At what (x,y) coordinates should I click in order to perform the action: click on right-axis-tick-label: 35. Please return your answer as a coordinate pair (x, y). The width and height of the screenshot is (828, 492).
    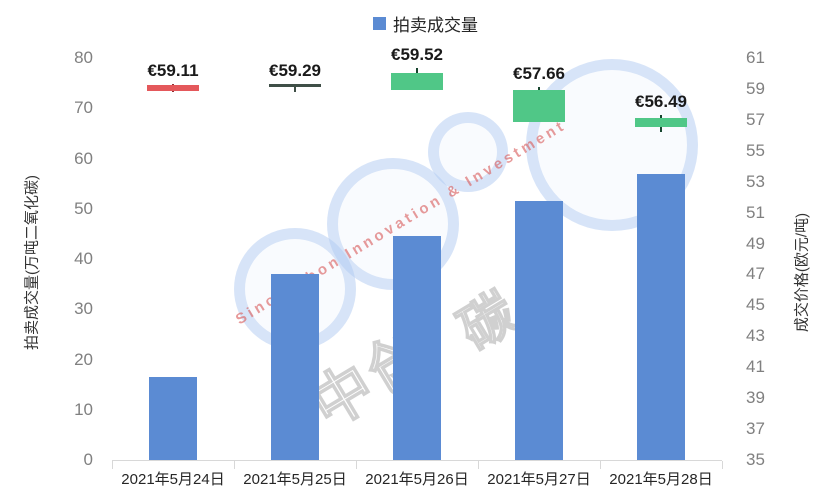
    Looking at the image, I should click on (755, 459).